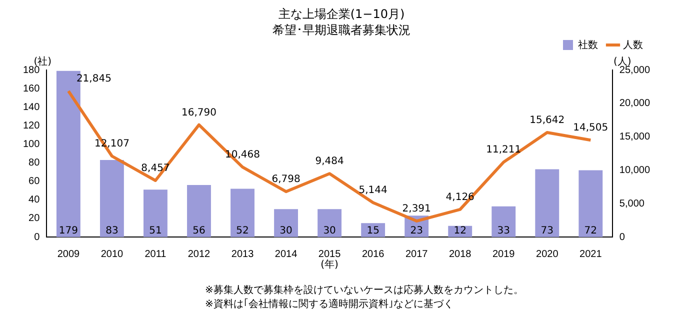  What do you see at coordinates (34, 218) in the screenshot?
I see `y-tick-label: 20` at bounding box center [34, 218].